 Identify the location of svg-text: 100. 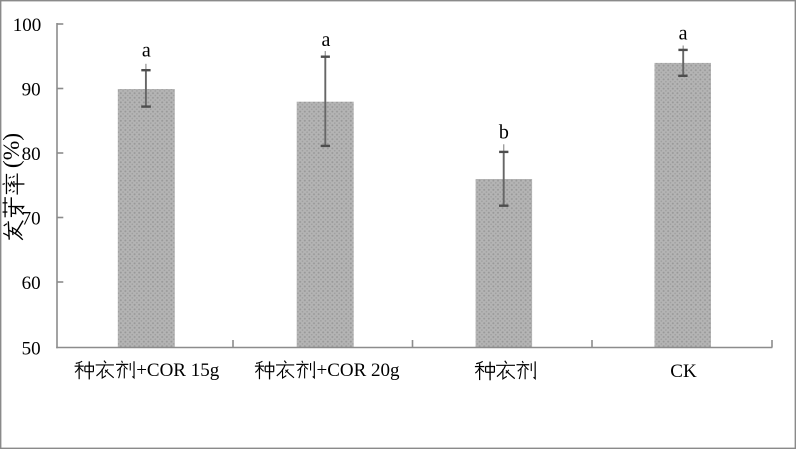
(27, 25).